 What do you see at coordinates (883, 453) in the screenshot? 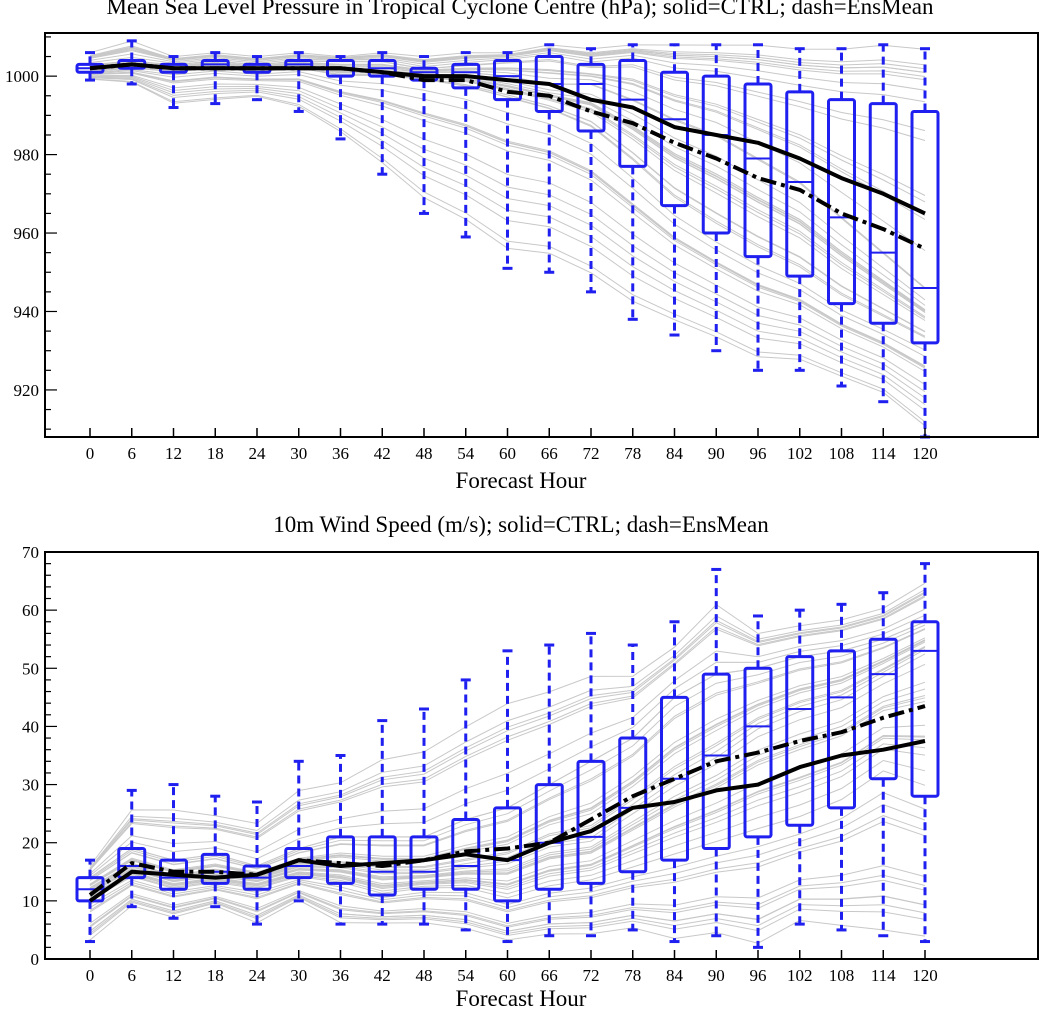
I see `pressure-x-tick-label: 114` at bounding box center [883, 453].